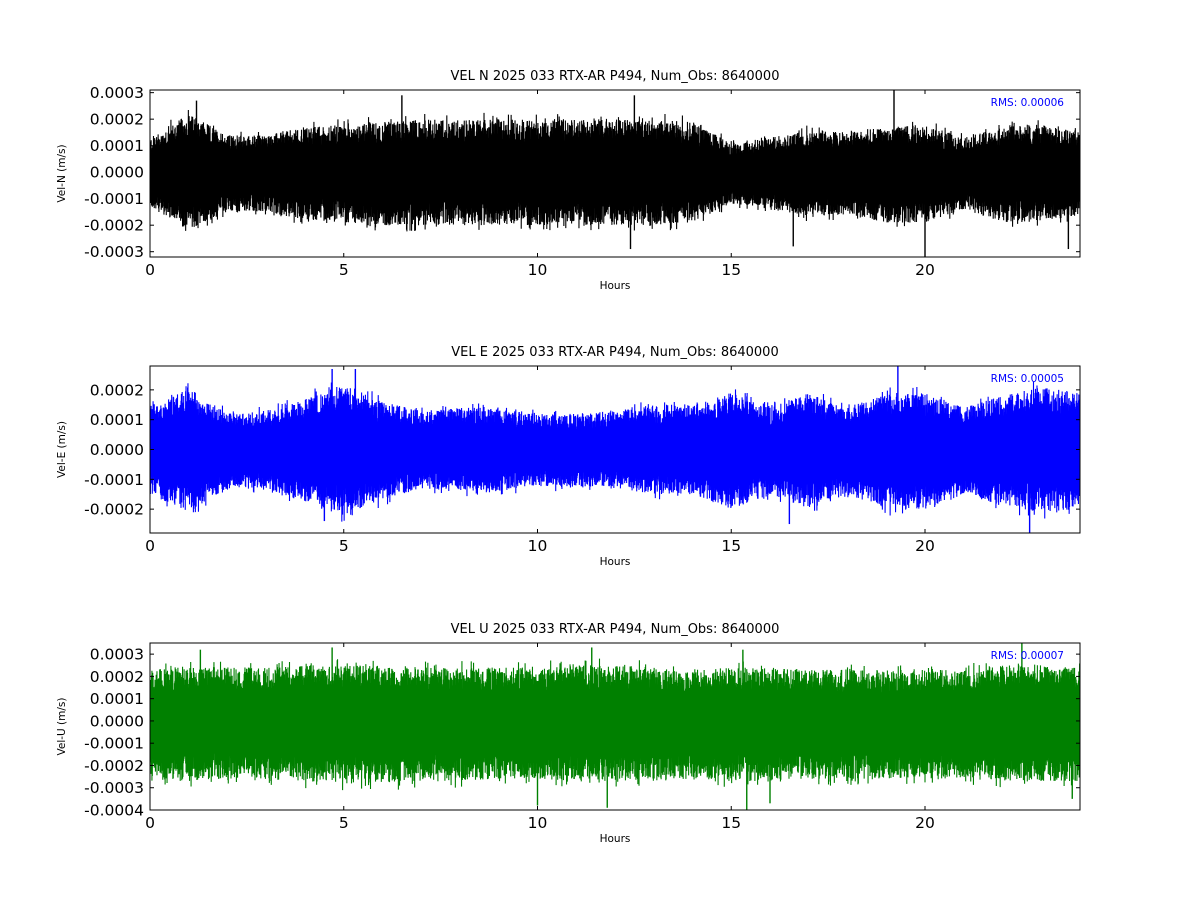  What do you see at coordinates (114, 811) in the screenshot?
I see `y-tick-label: -0.0004` at bounding box center [114, 811].